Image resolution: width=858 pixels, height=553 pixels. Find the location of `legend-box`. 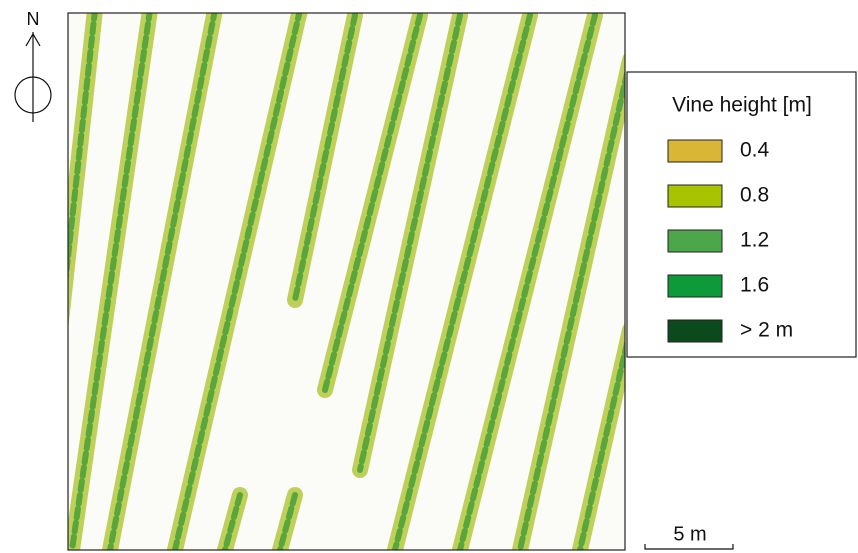

legend-box is located at coordinates (741, 214).